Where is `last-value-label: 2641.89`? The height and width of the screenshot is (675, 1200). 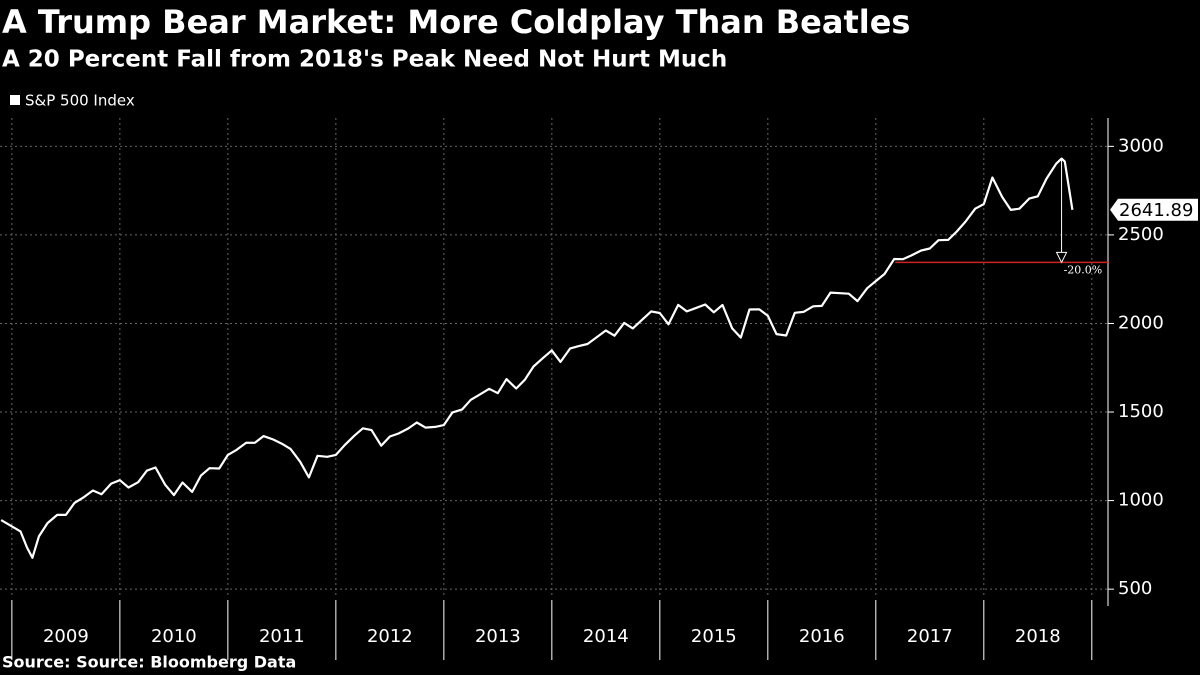 last-value-label: 2641.89 is located at coordinates (1156, 210).